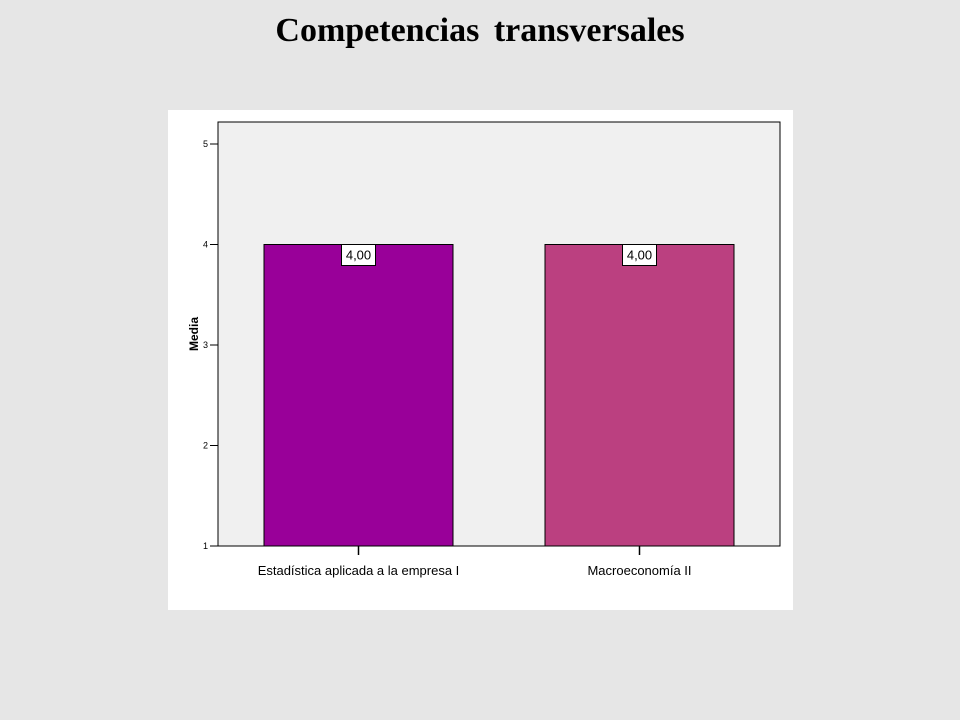 The height and width of the screenshot is (720, 960). Describe the element at coordinates (205, 546) in the screenshot. I see `y-tick-label: 1` at that location.